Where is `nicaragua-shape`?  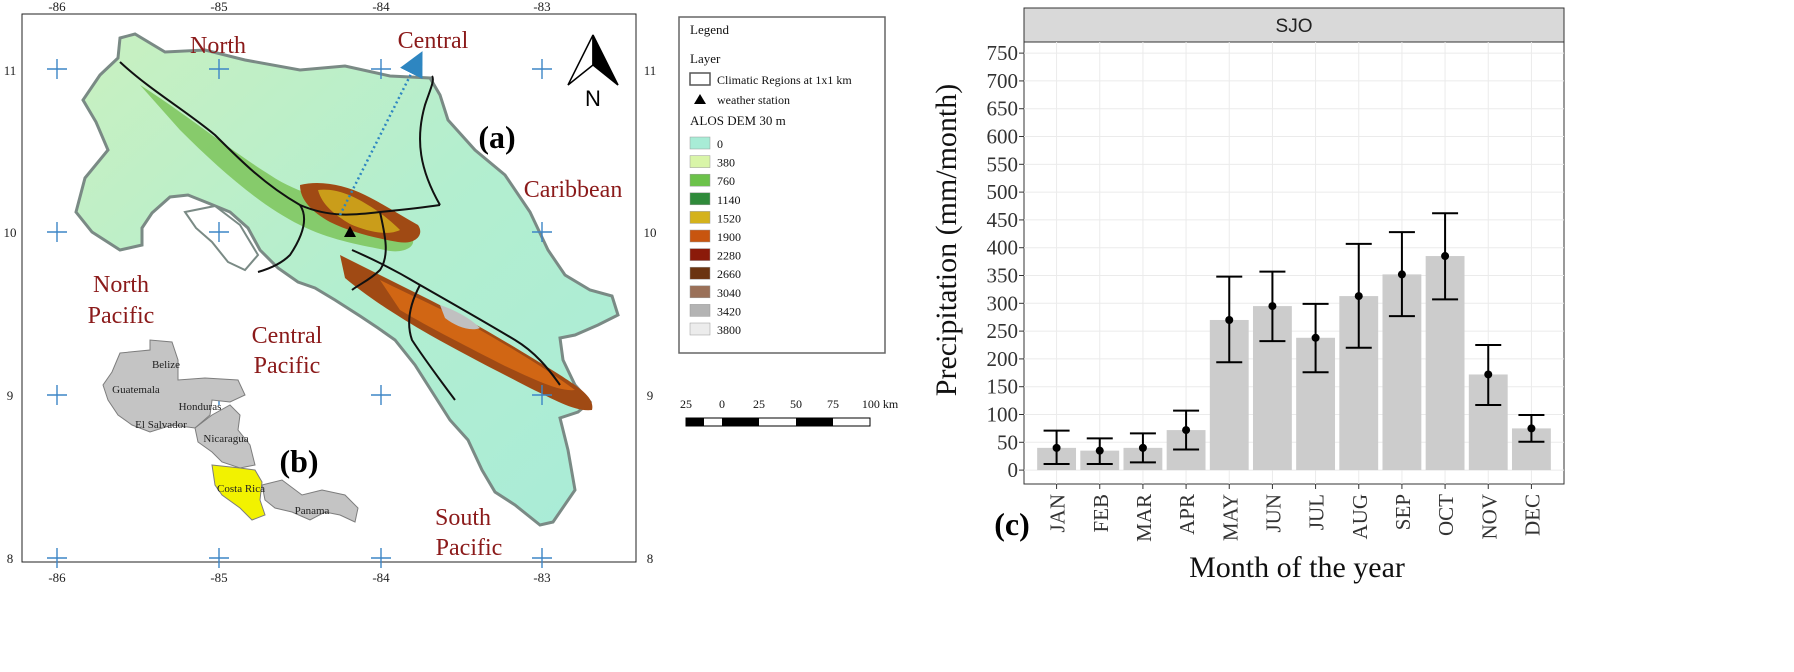 nicaragua-shape is located at coordinates (225, 436).